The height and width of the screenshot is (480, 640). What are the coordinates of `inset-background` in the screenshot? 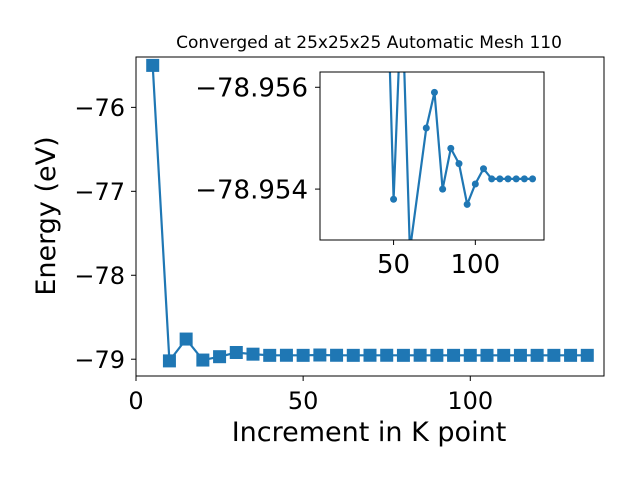 It's located at (432, 156).